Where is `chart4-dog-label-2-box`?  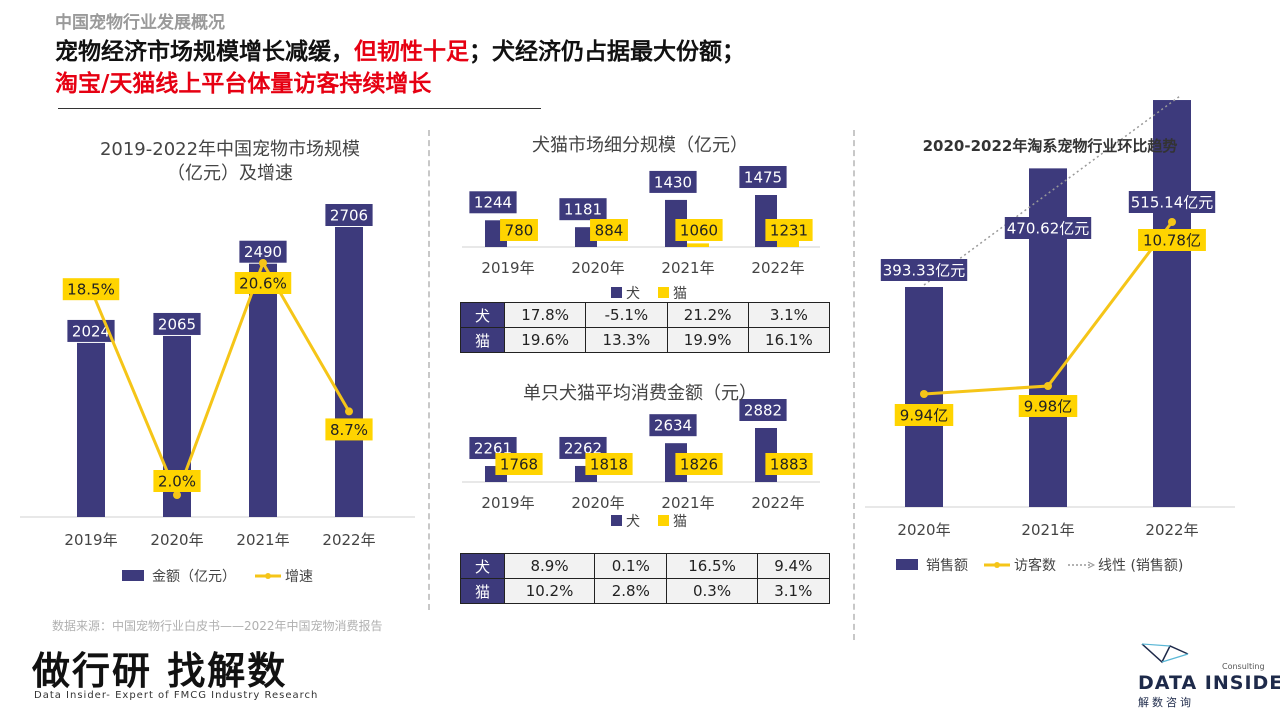
chart4-dog-label-2-box is located at coordinates (673, 425).